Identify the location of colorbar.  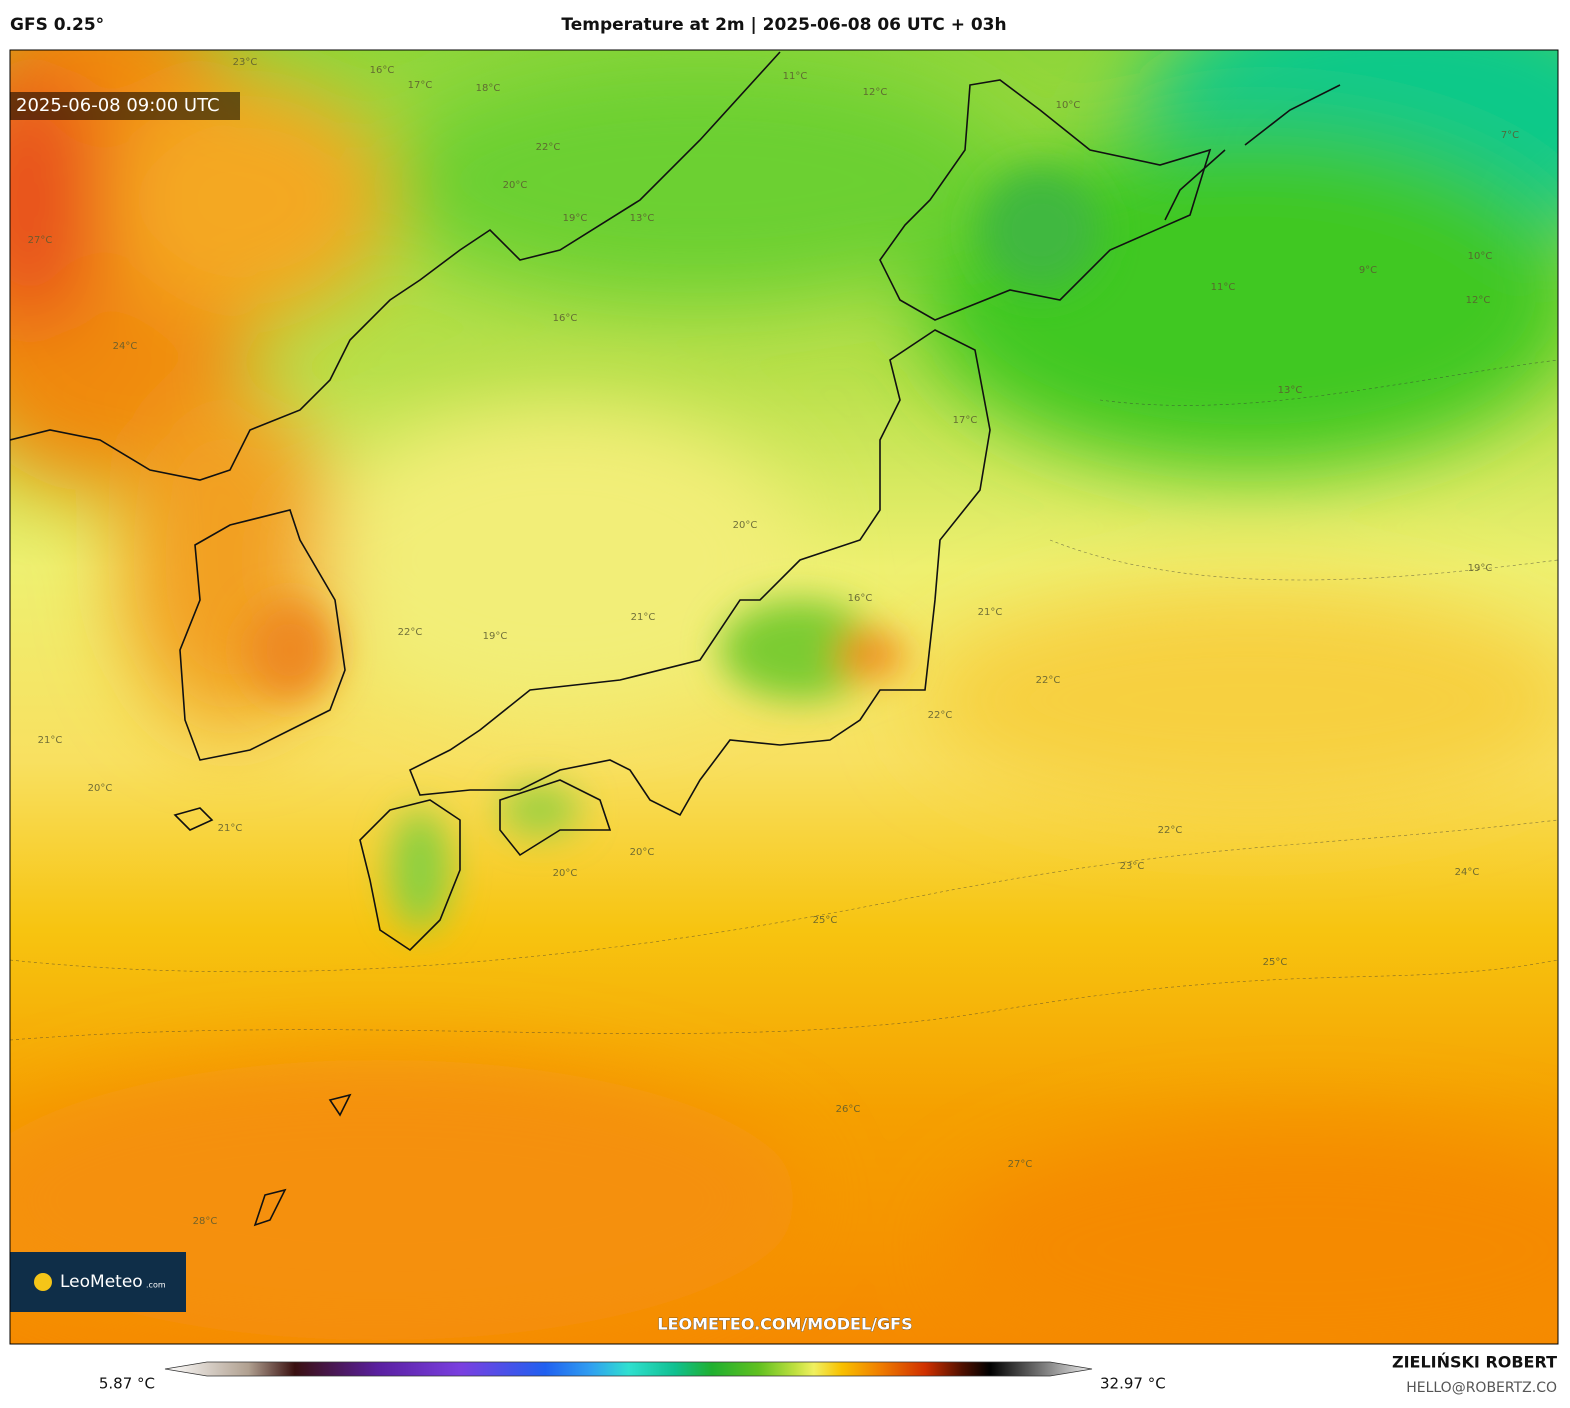
(628, 1369).